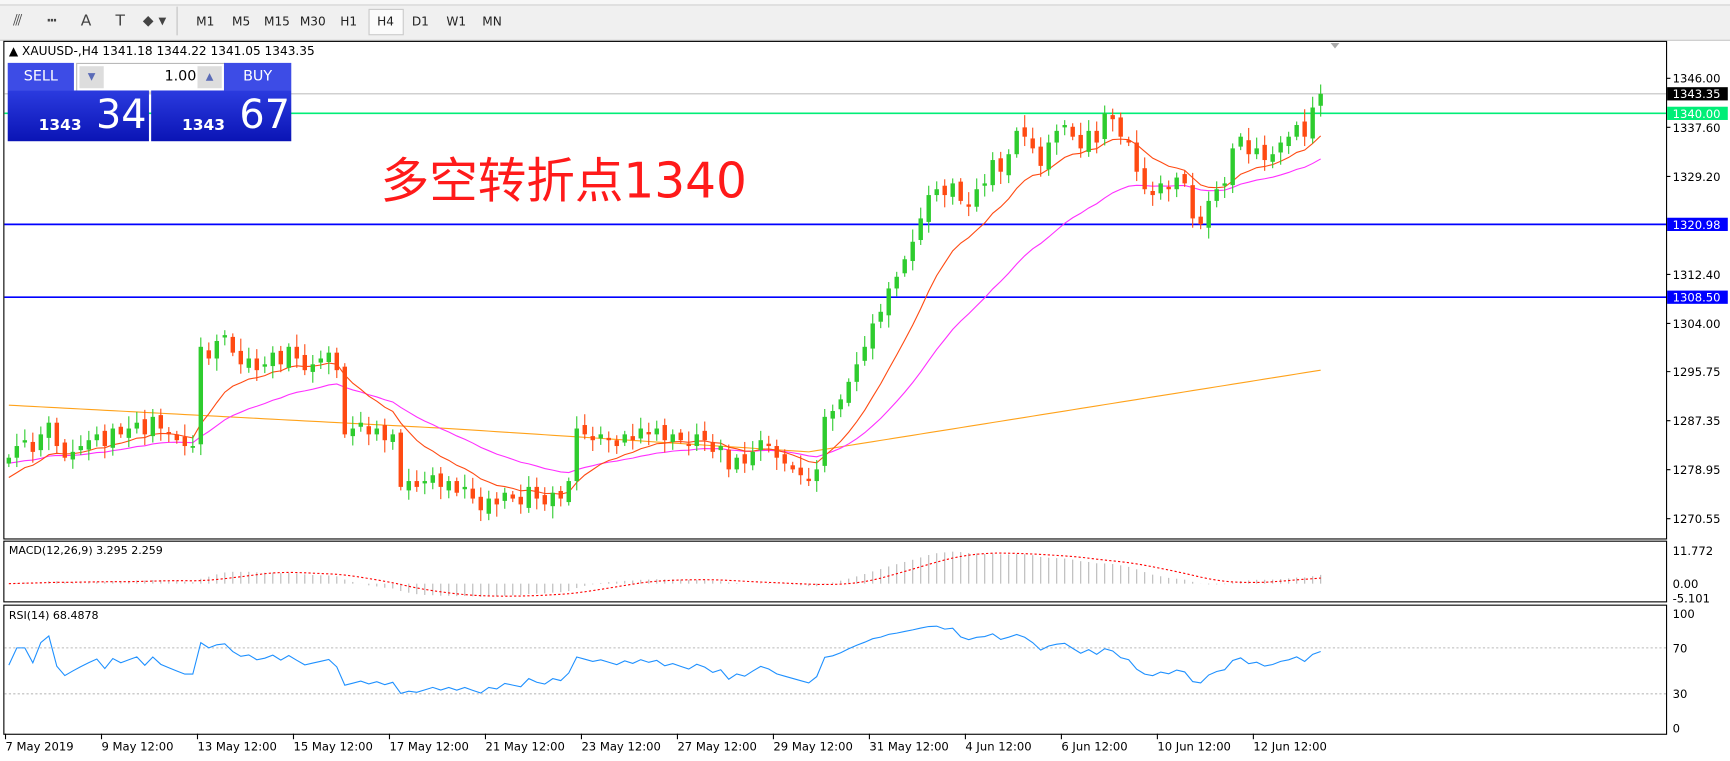 This screenshot has height=761, width=1730. I want to click on text-icon: A, so click(86, 21).